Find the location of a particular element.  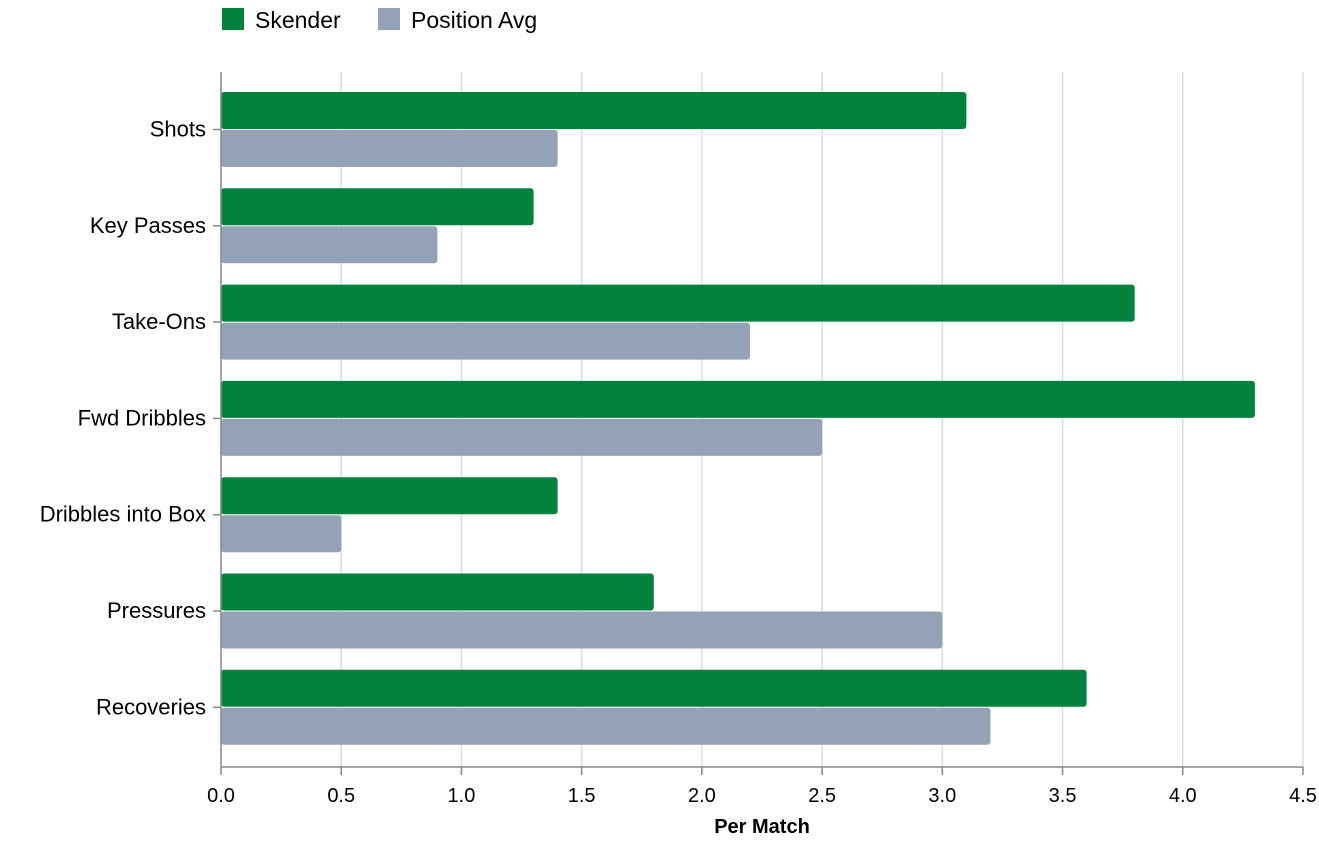

x-tick-label: 2.0 is located at coordinates (702, 796).